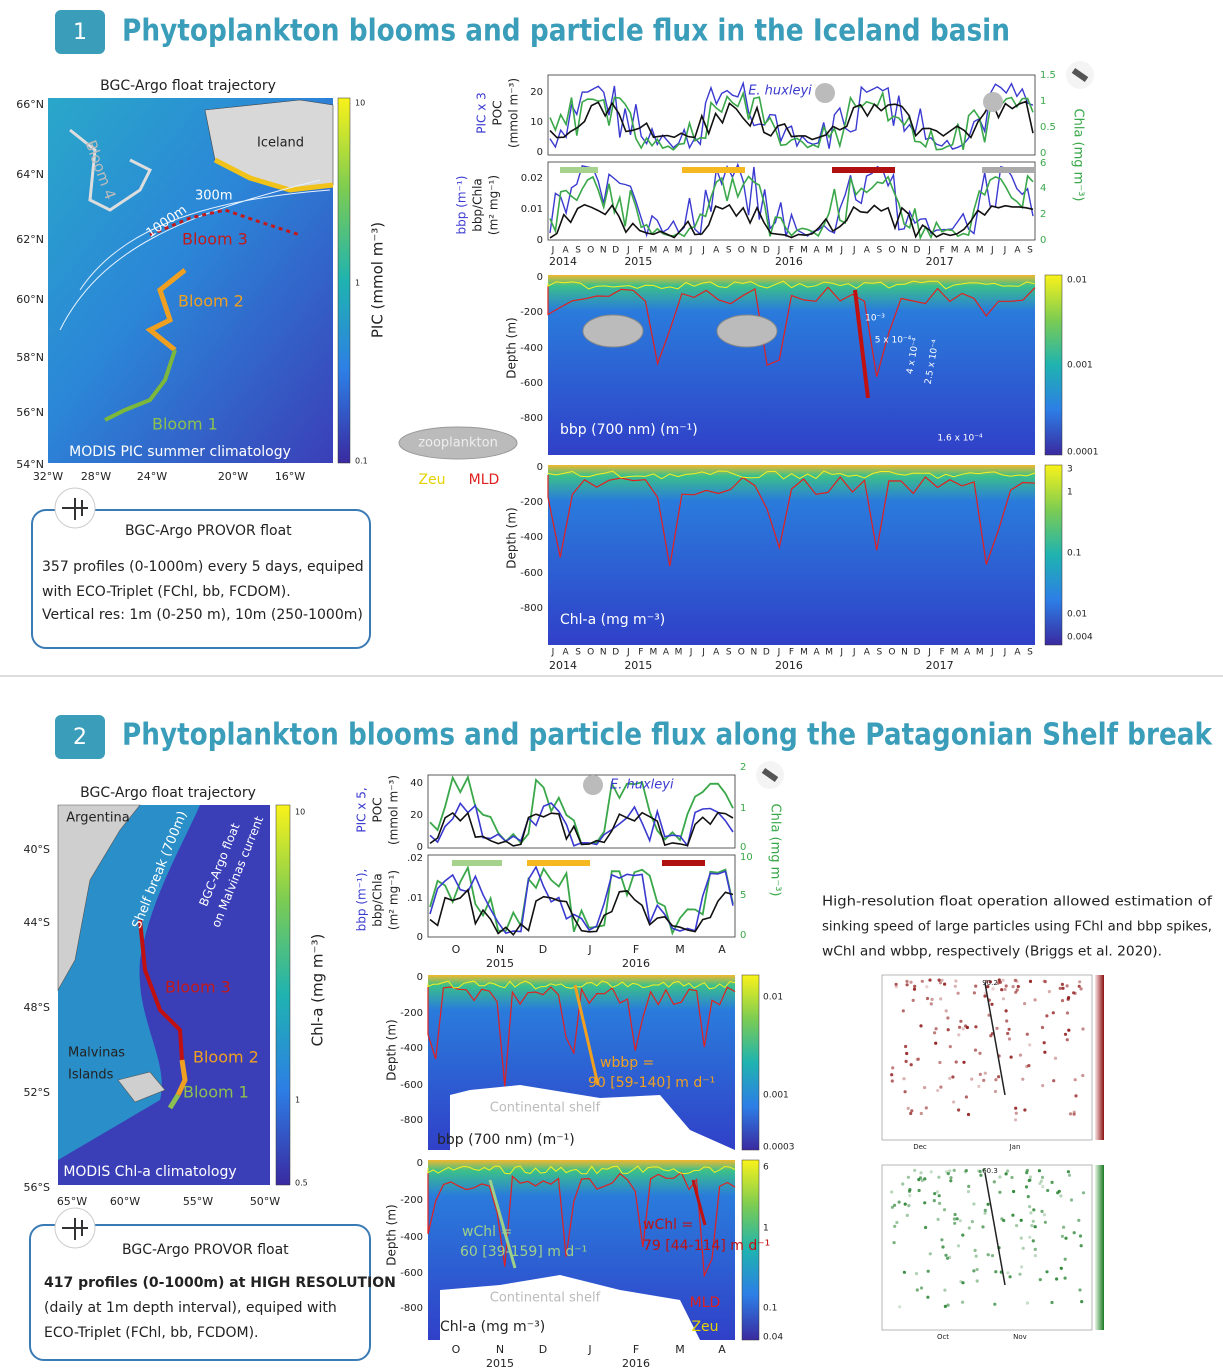  Describe the element at coordinates (201, 579) in the screenshot. I see `float-box` at that location.